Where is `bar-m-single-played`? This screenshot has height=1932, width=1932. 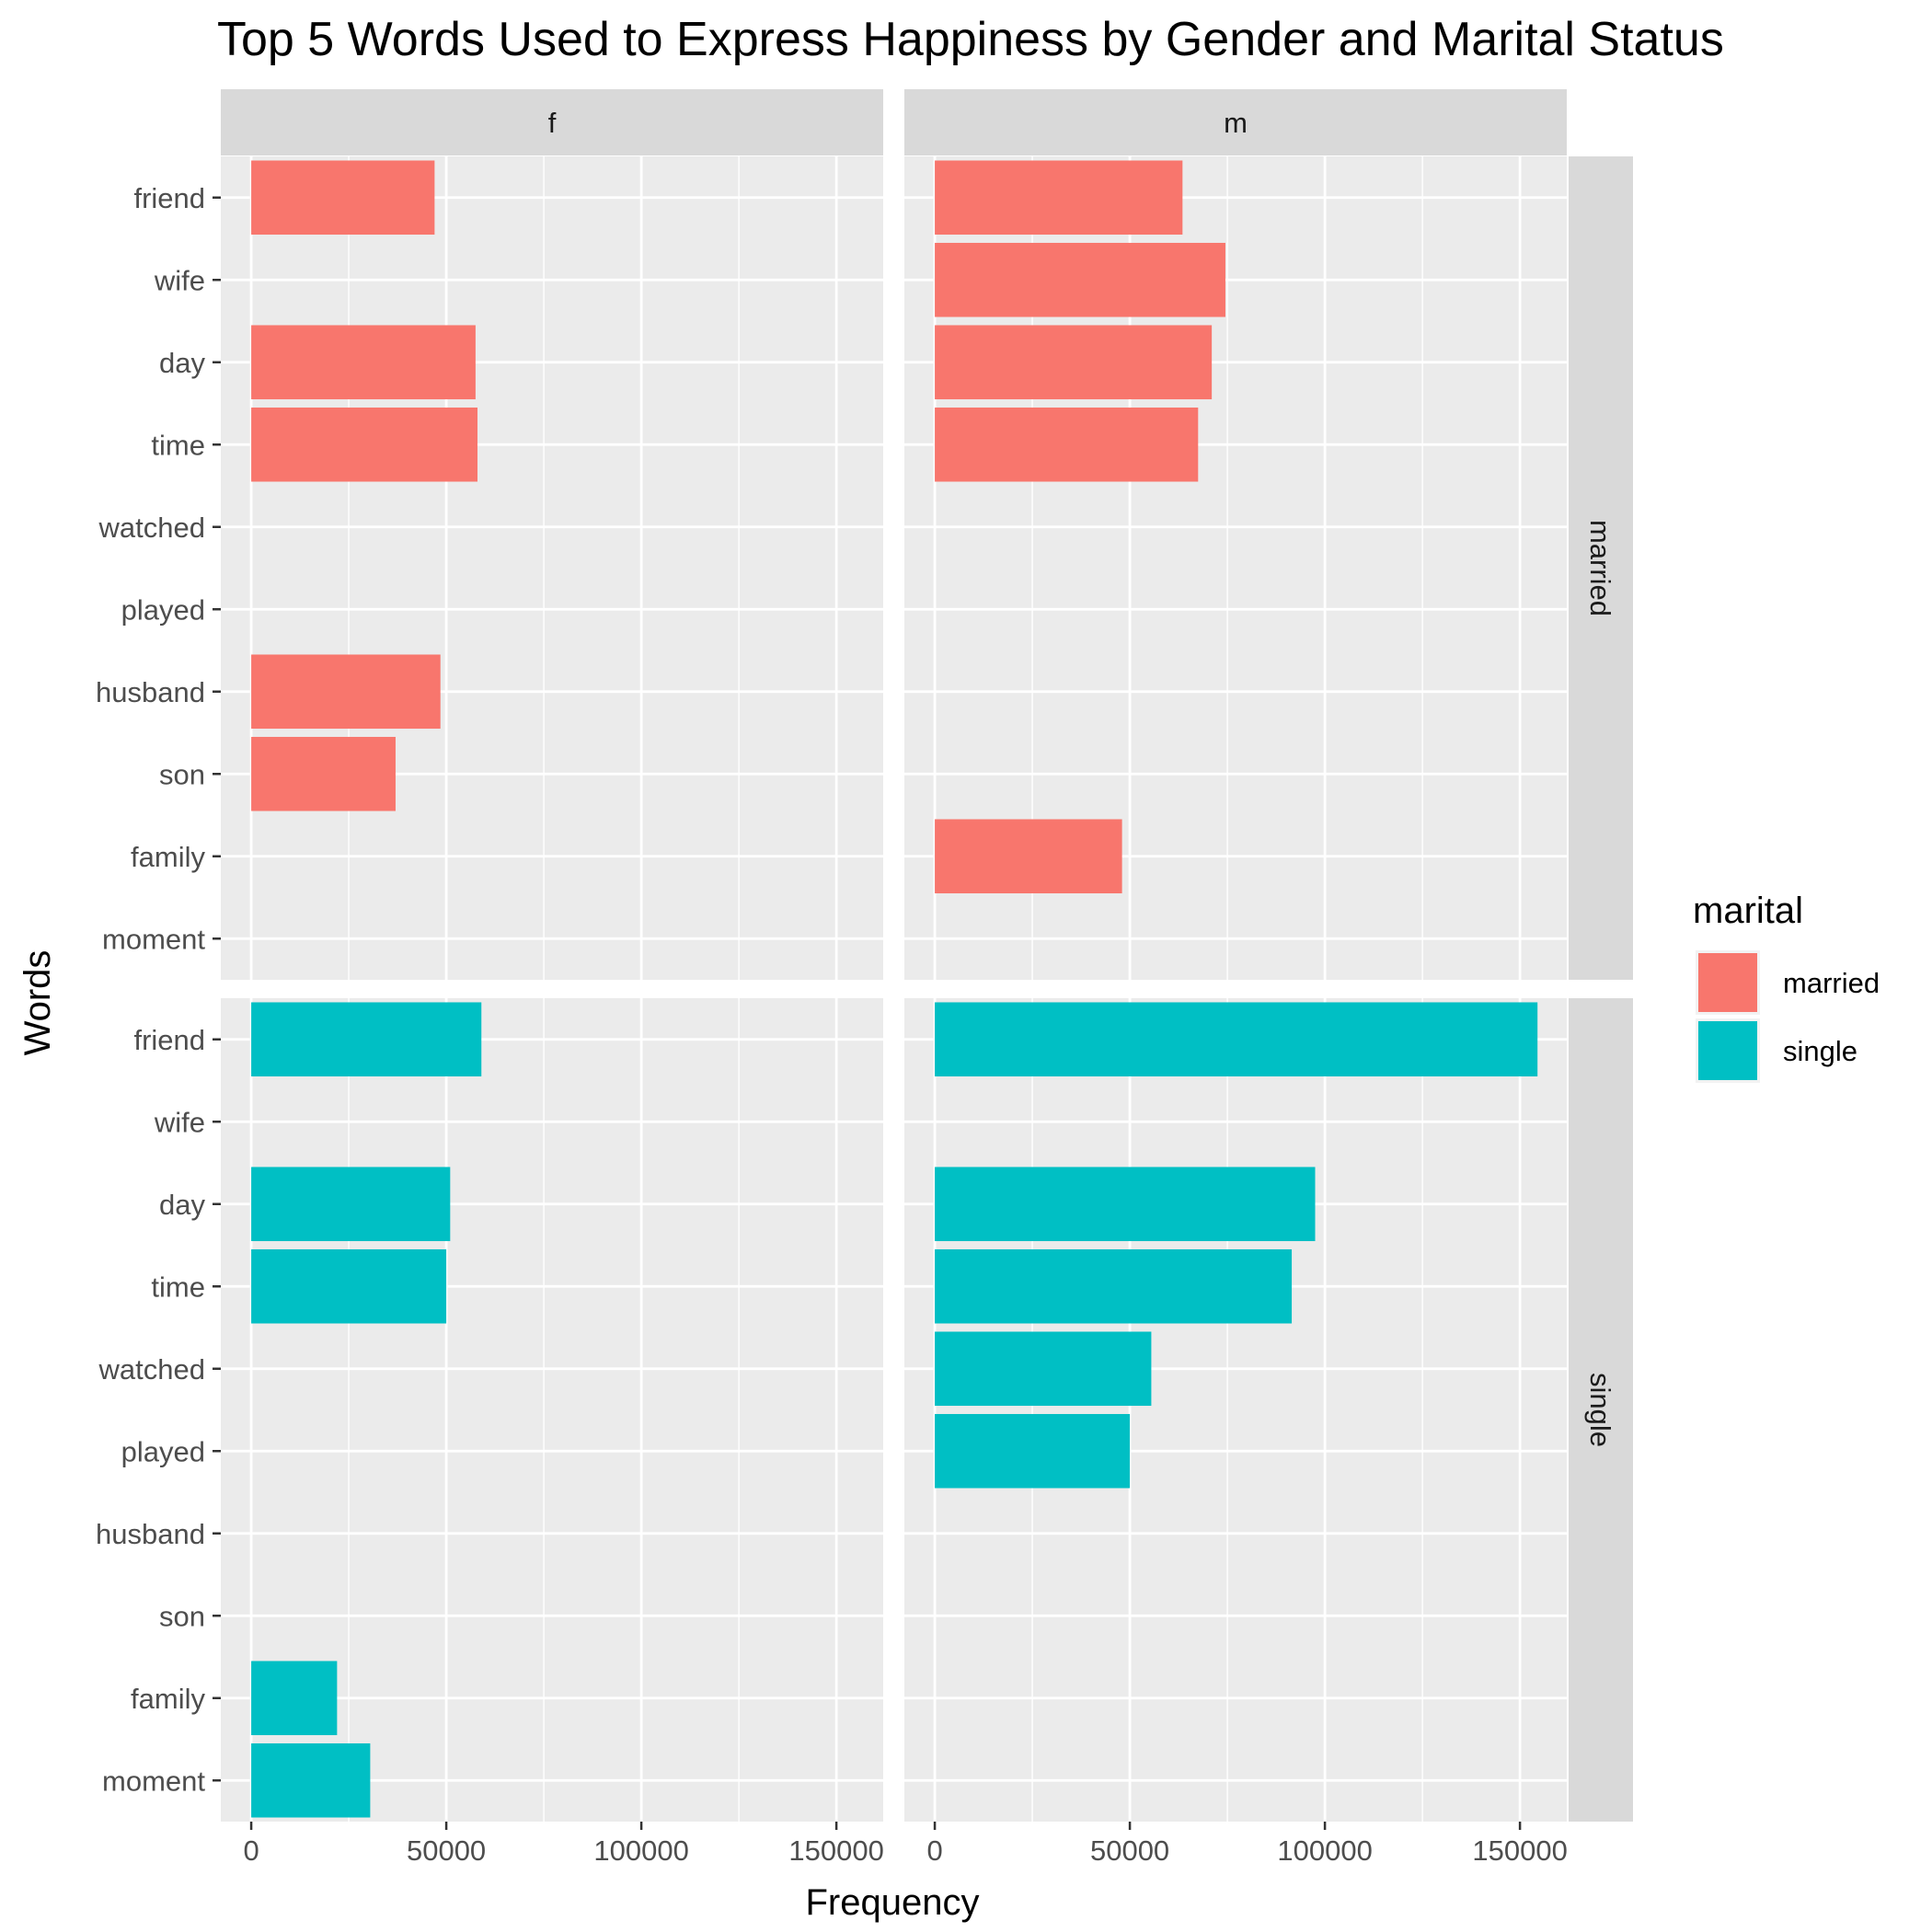
bar-m-single-played is located at coordinates (1033, 1451).